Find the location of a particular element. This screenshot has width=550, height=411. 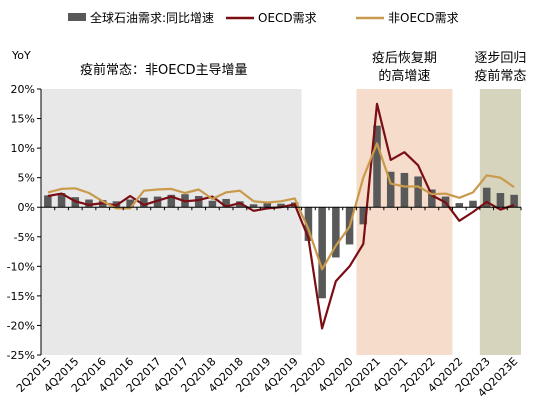

y-tick-label: -5% is located at coordinates (24, 237).